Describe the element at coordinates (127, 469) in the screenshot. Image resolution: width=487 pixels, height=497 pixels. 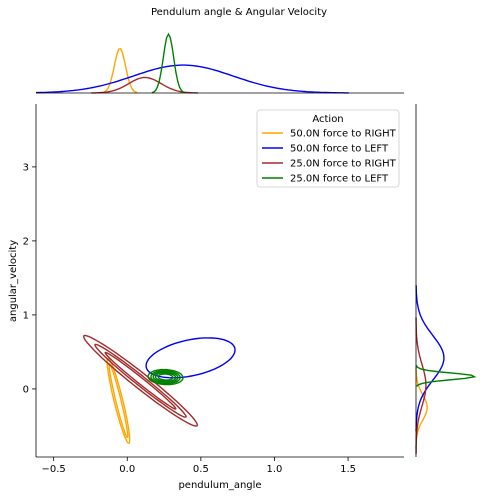
I see `x-tick-label: 0.0` at that location.